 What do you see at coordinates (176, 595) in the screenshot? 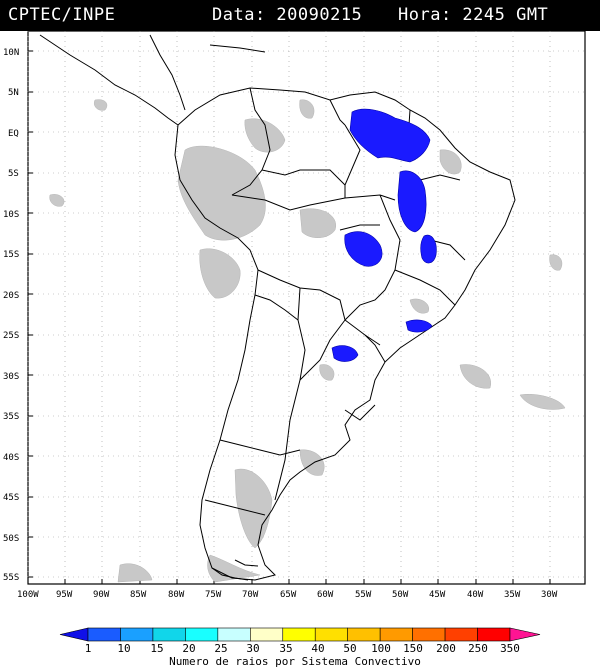
I see `lon-label: 80W` at bounding box center [176, 595].